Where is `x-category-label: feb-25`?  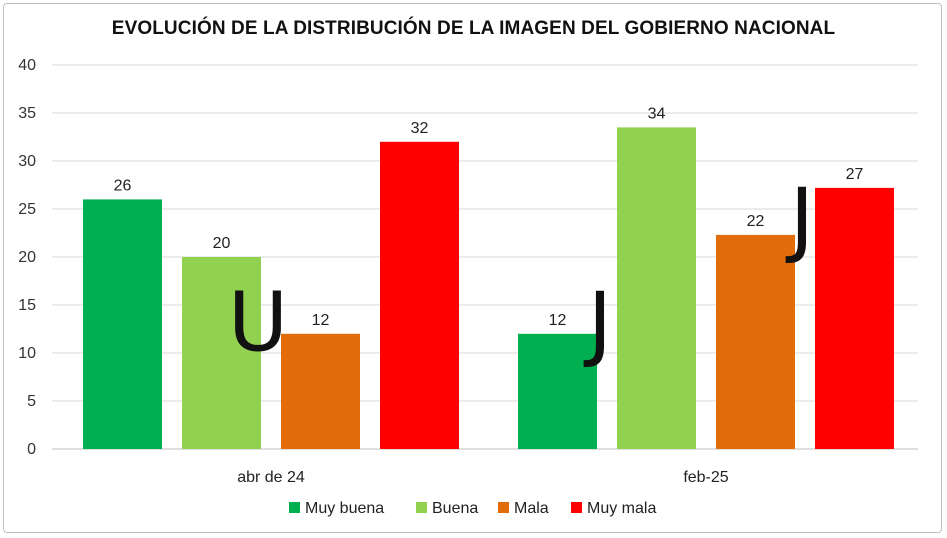 x-category-label: feb-25 is located at coordinates (705, 477).